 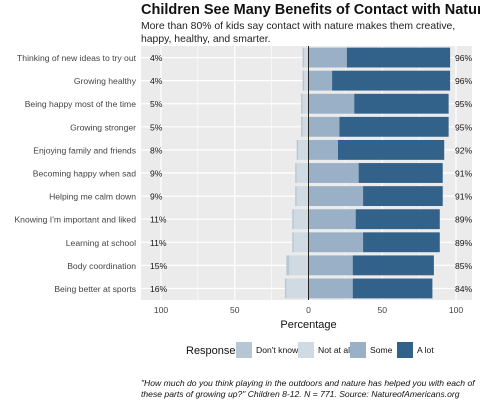 What do you see at coordinates (425, 350) in the screenshot?
I see `legend-label: A lot` at bounding box center [425, 350].